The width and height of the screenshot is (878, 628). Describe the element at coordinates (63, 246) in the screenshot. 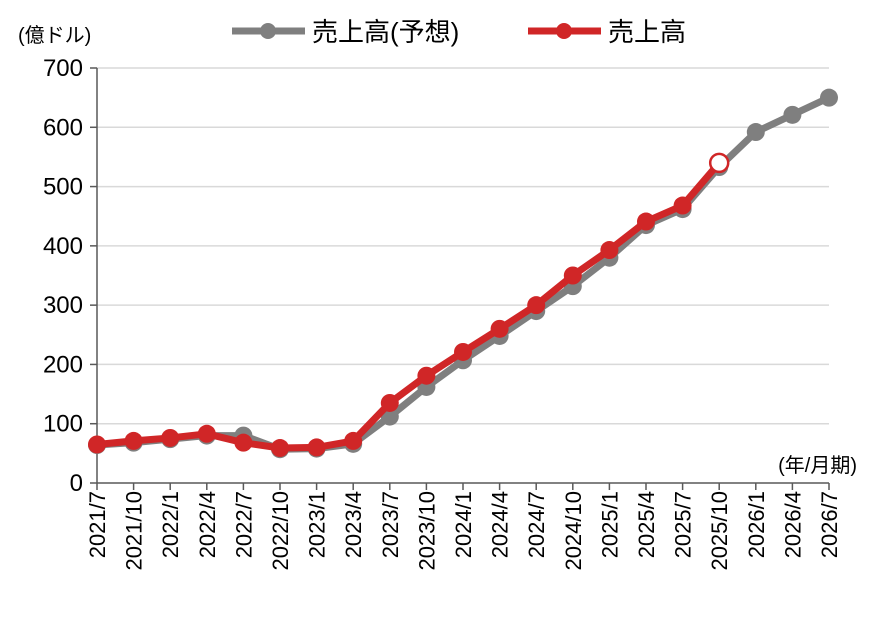

I see `y-tick-label: 400` at that location.